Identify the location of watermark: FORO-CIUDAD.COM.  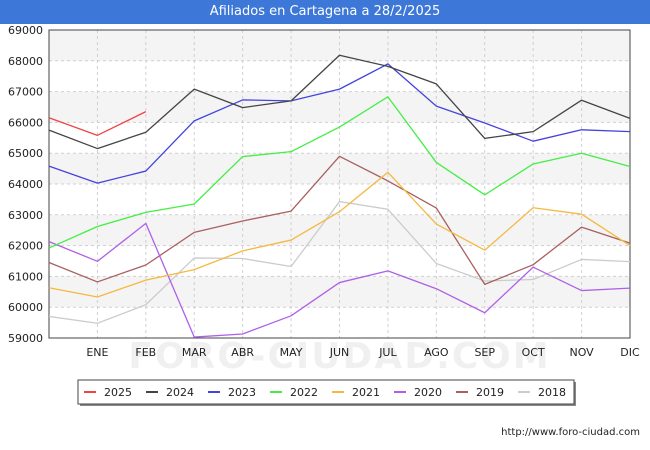
(339, 356).